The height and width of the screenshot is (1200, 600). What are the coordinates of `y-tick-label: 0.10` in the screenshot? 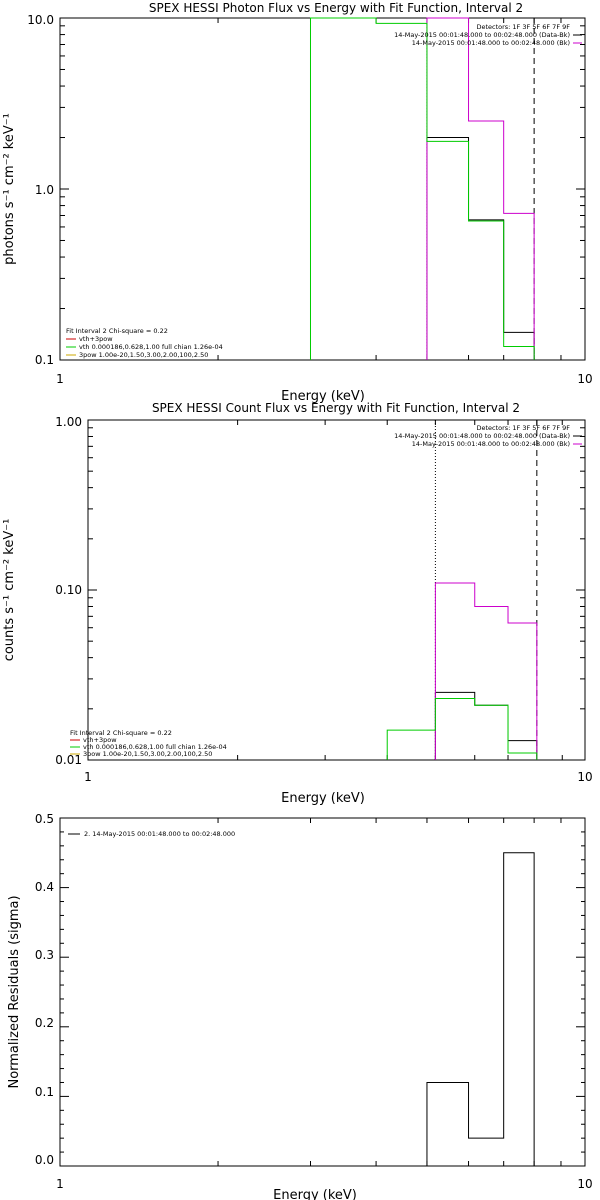 It's located at (68, 590).